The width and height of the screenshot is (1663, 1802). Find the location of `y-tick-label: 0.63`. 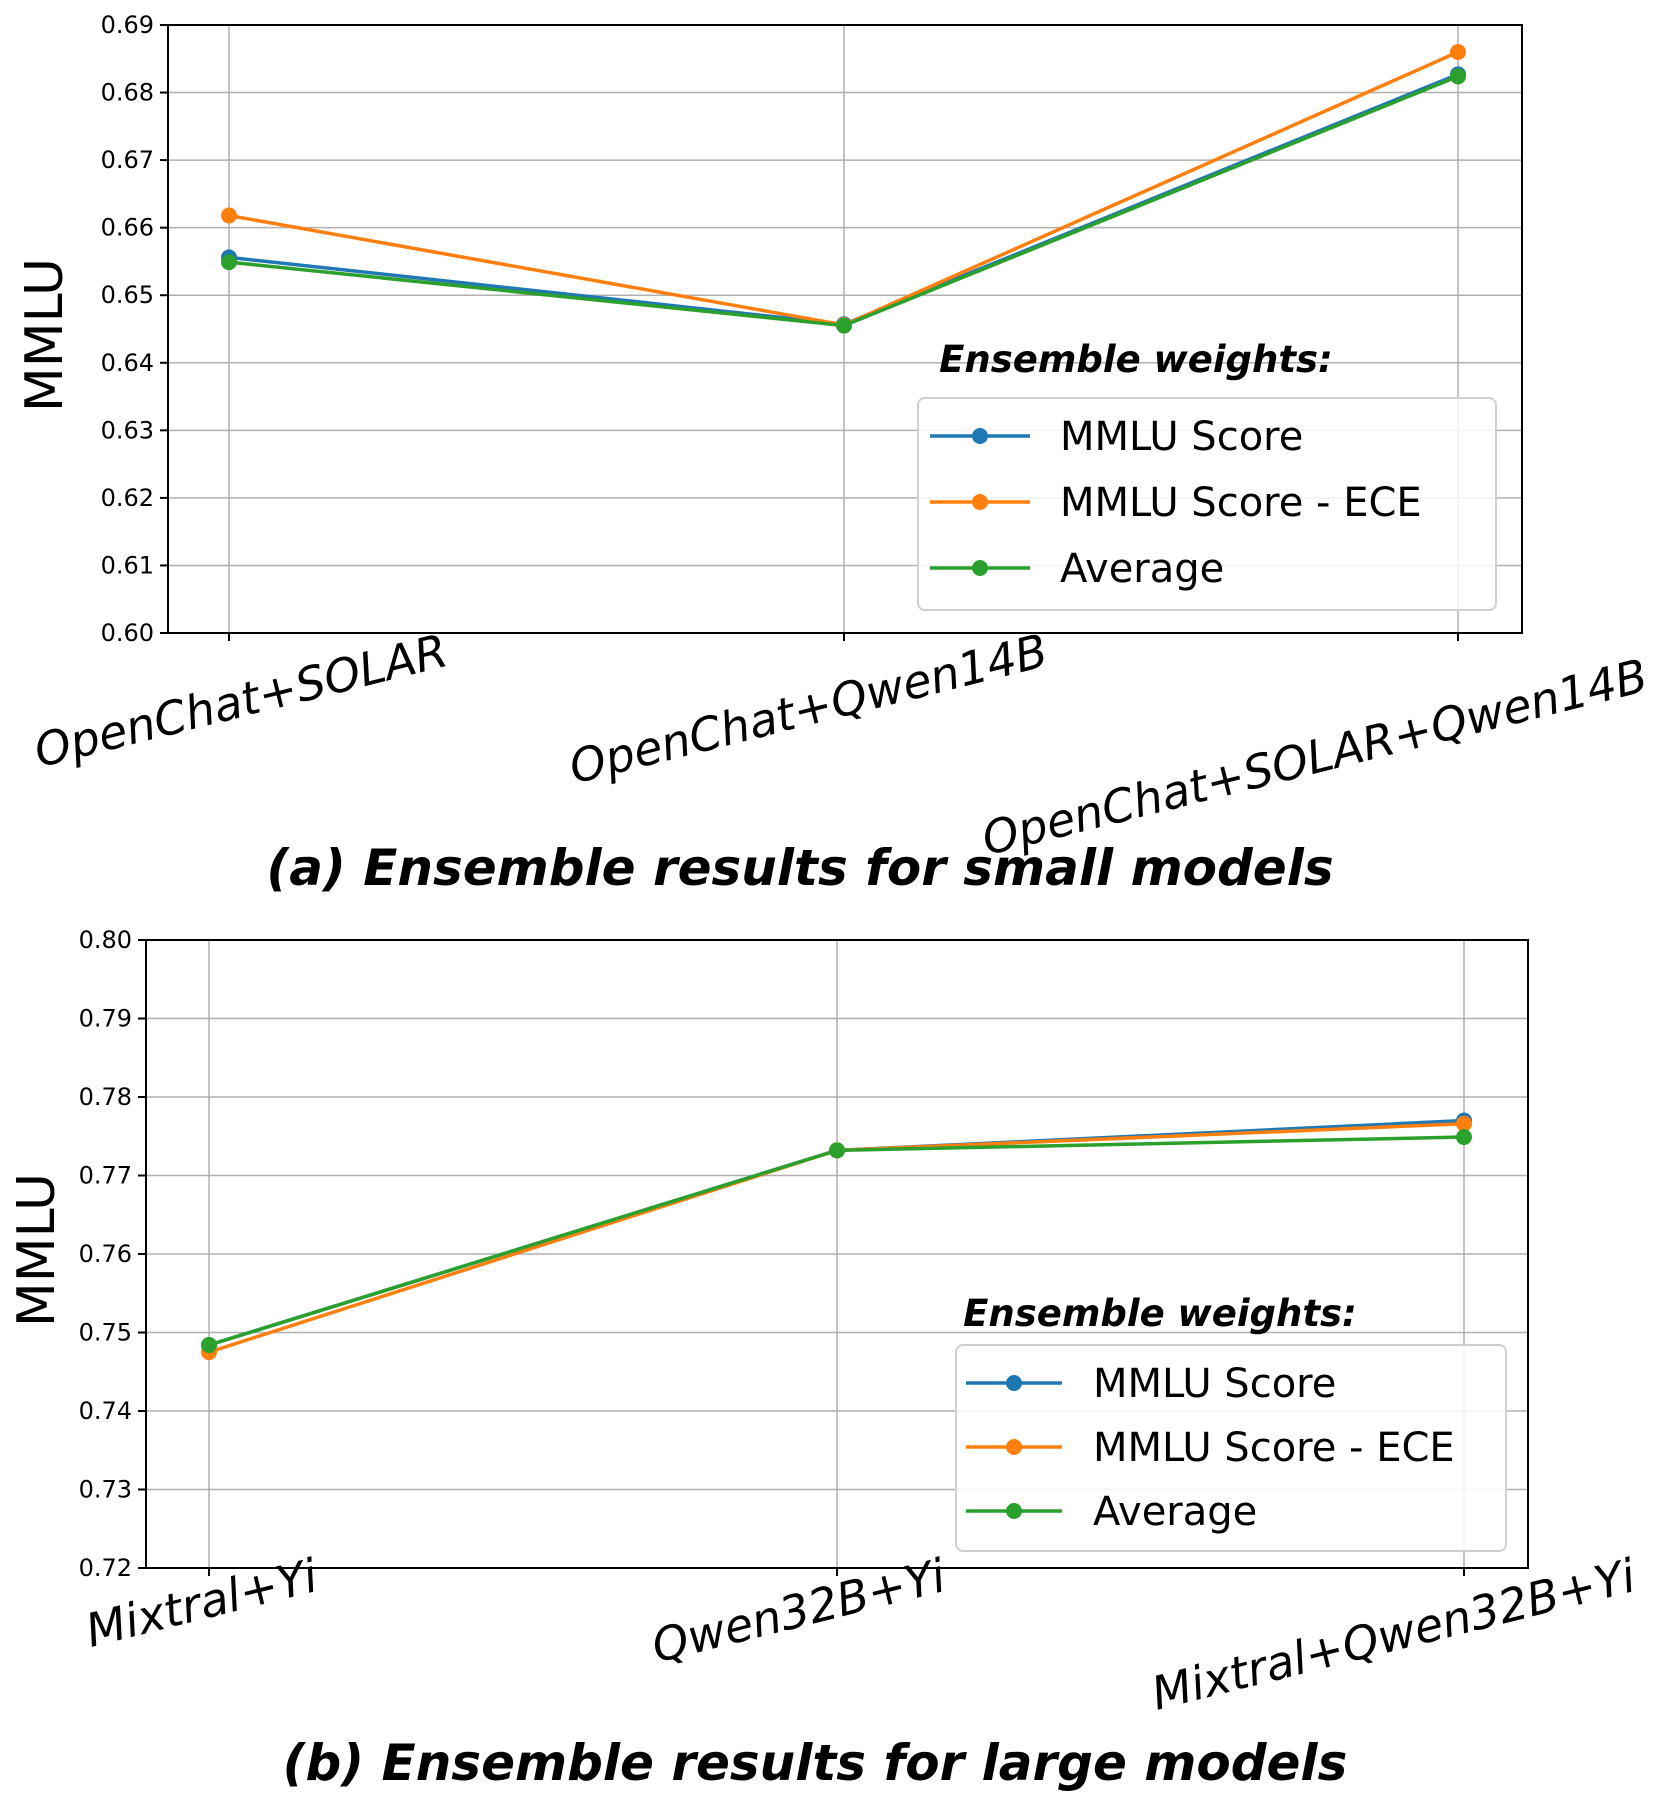

y-tick-label: 0.63 is located at coordinates (127, 430).